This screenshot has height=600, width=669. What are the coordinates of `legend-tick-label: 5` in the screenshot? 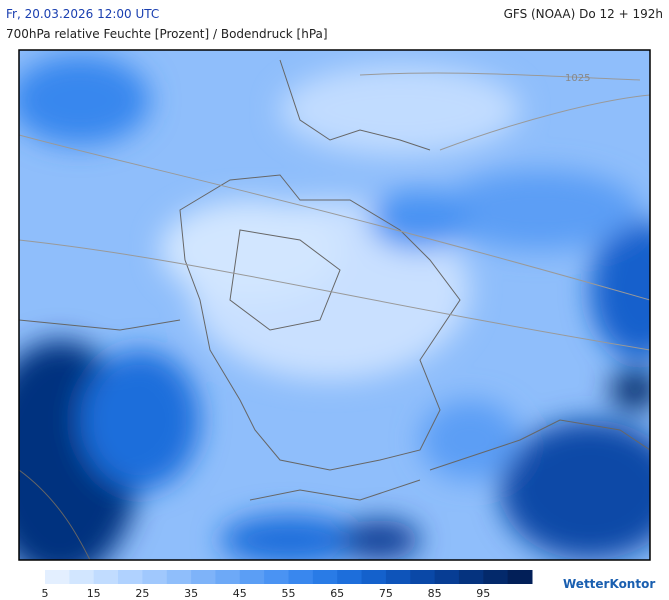 It's located at (45, 593).